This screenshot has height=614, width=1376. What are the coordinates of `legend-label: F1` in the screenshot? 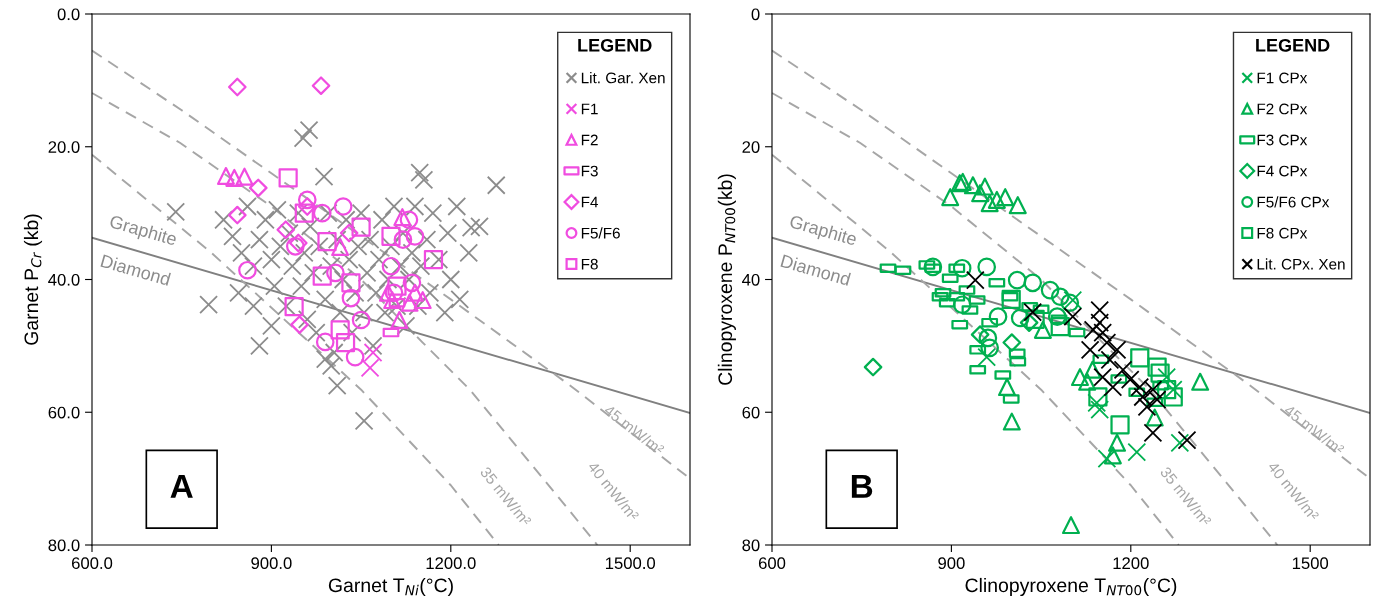 It's located at (589, 109).